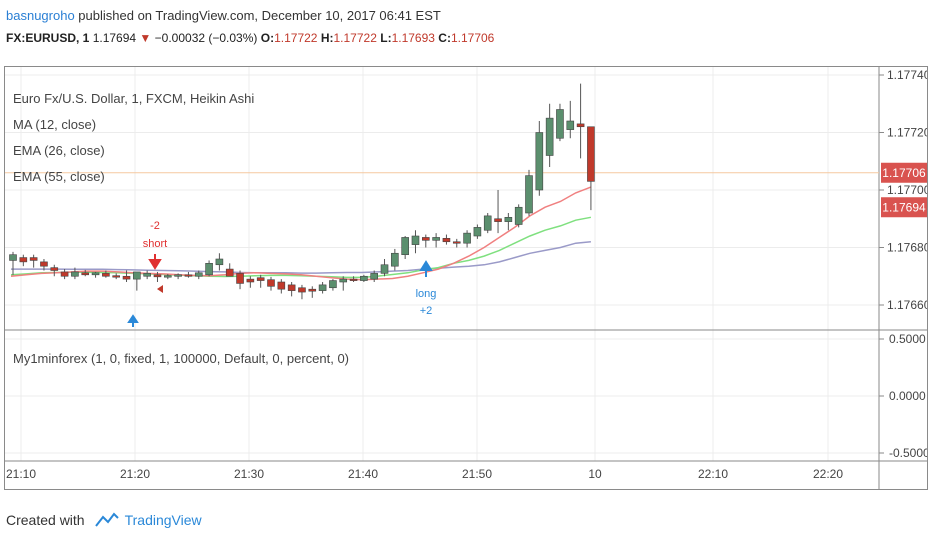 The image size is (932, 550). I want to click on price-tag-text: 1.17706, so click(904, 173).